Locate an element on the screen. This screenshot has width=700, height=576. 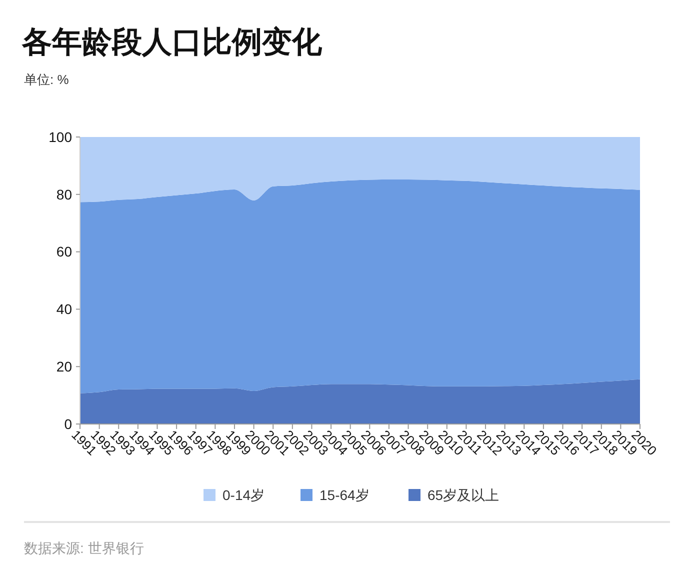
legend-label: 15-64岁 is located at coordinates (345, 494).